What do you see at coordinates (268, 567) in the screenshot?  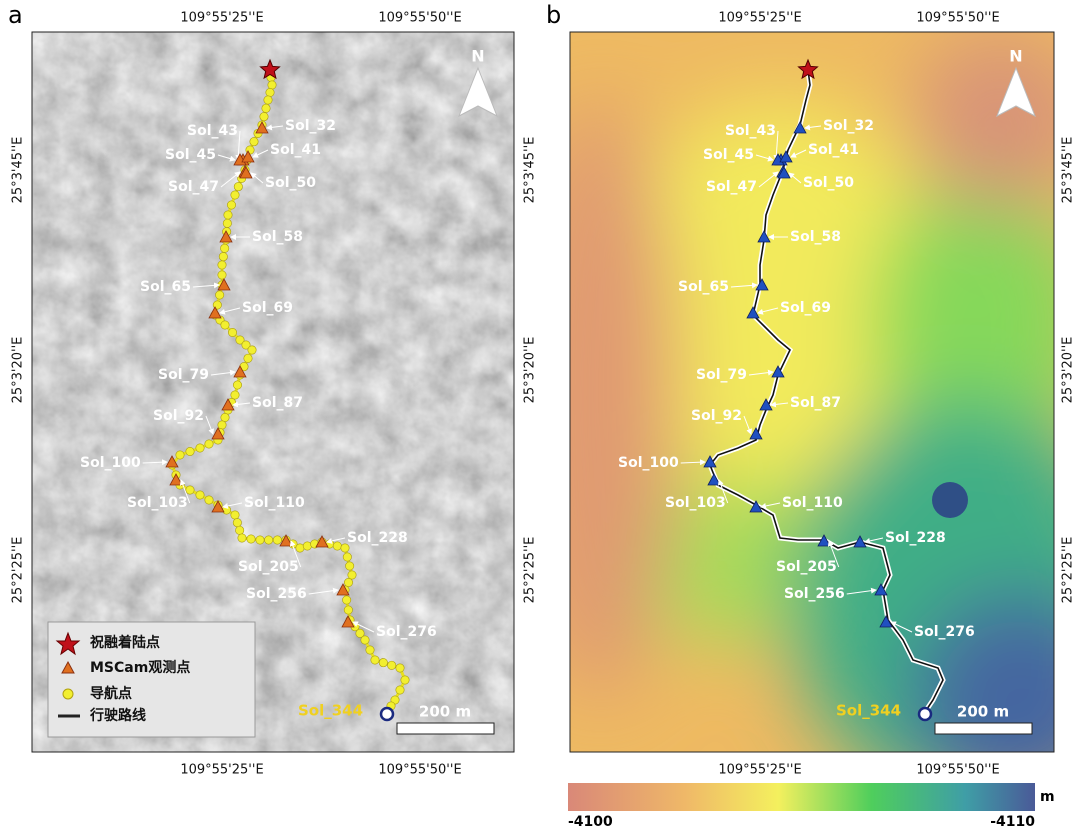 I see `sol-label: Sol_205` at bounding box center [268, 567].